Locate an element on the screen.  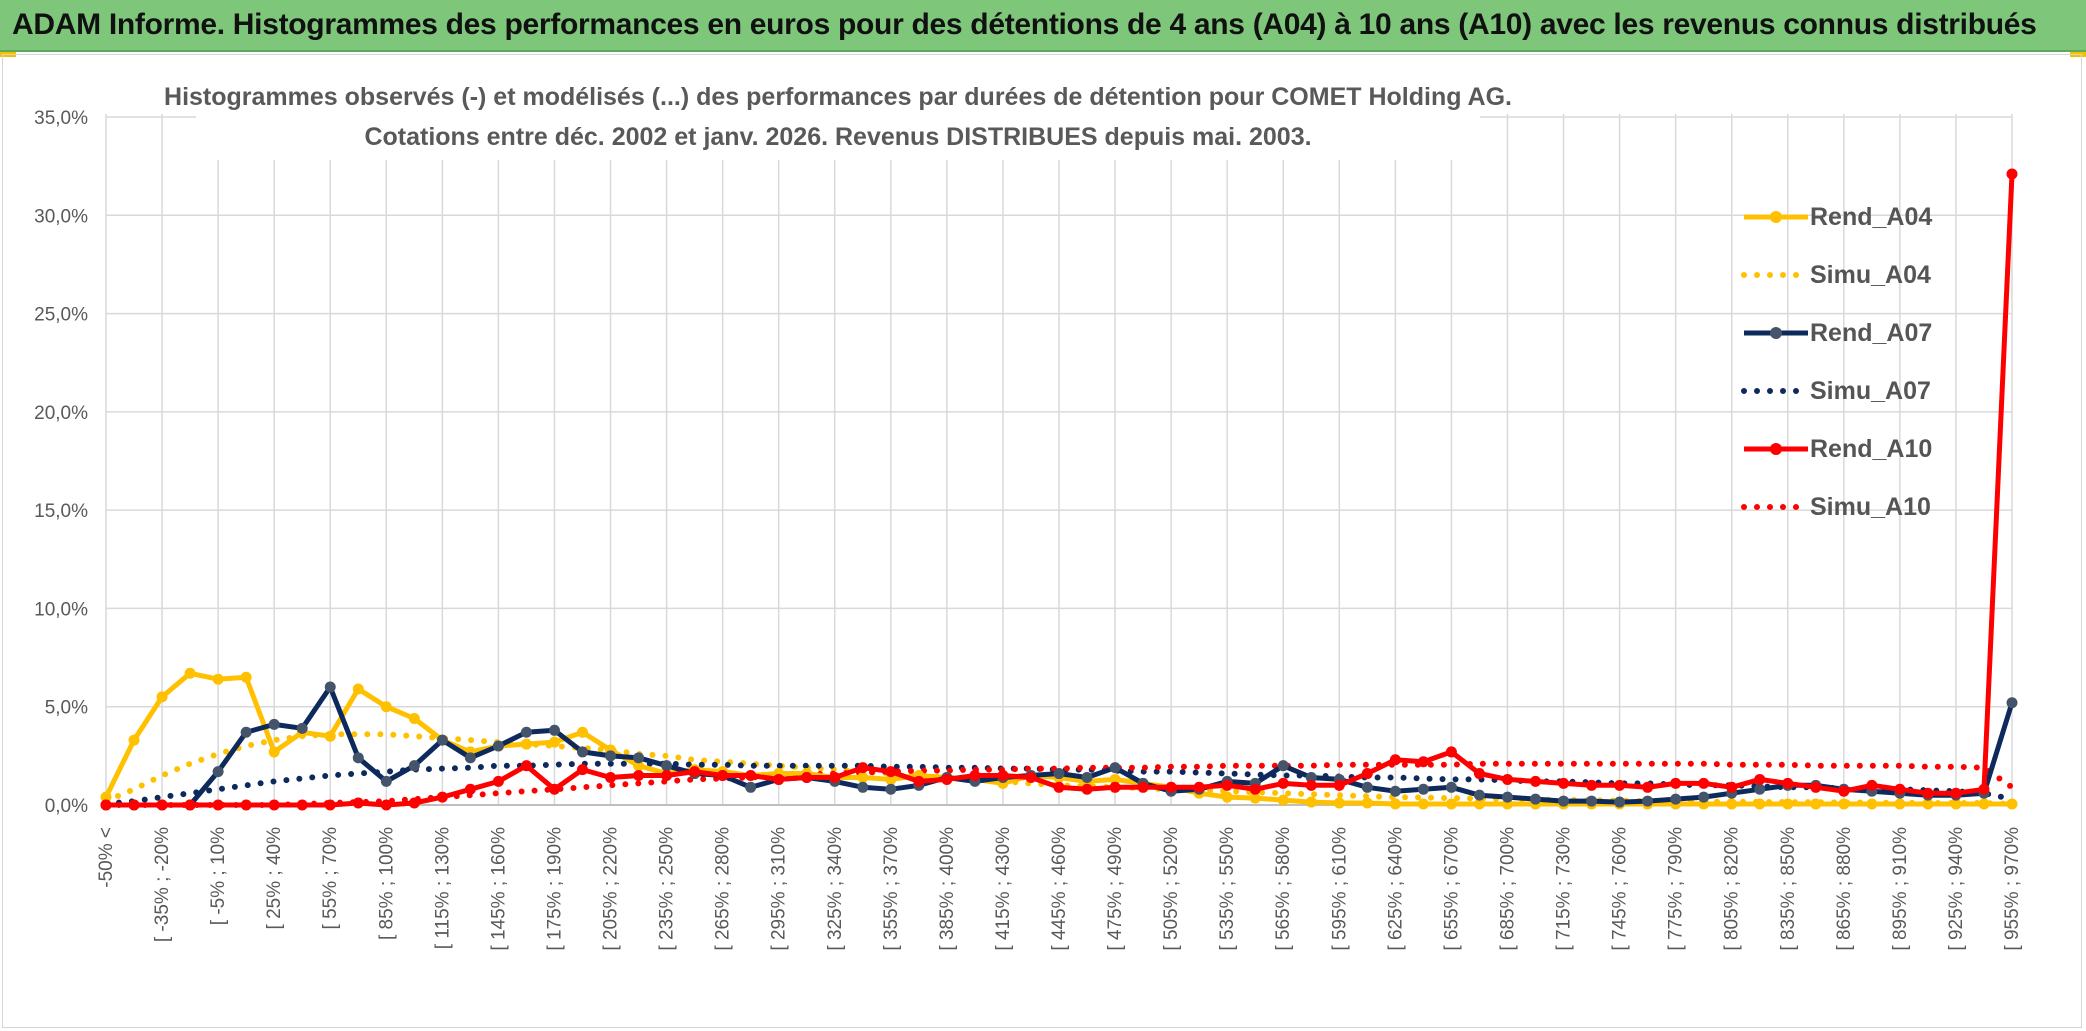
x-tick-label: [ 835% ; 850% is located at coordinates (1788, 889).